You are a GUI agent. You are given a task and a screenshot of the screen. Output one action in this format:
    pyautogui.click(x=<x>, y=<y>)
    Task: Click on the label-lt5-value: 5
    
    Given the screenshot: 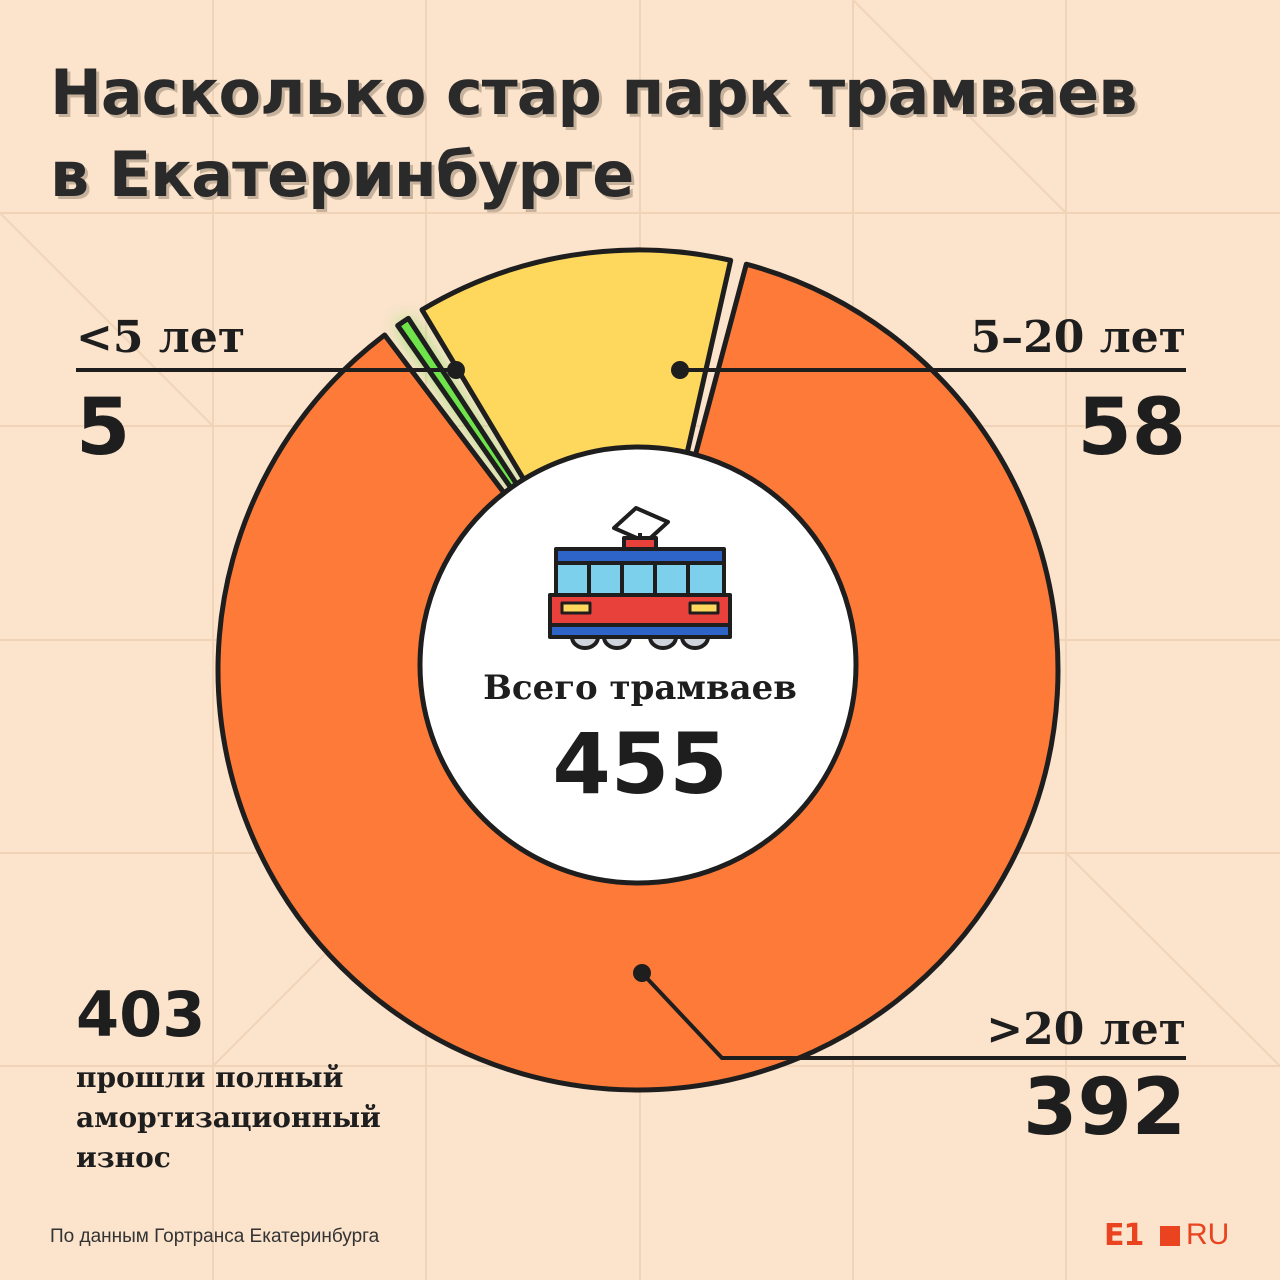 What is the action you would take?
    pyautogui.click(x=103, y=428)
    